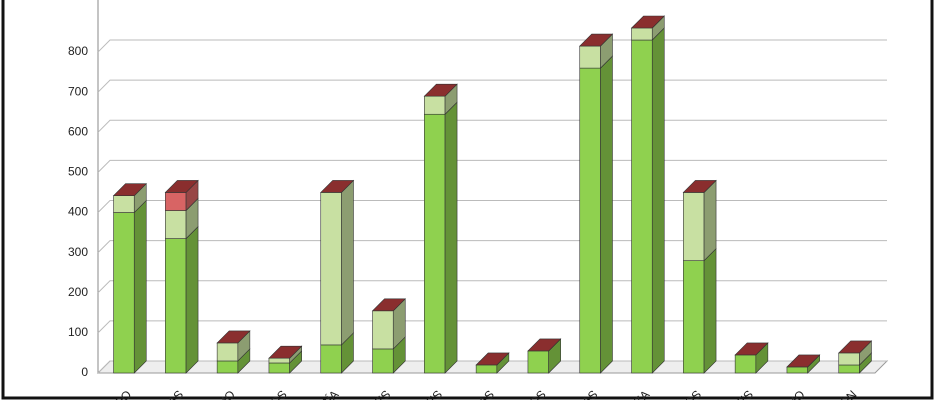 The height and width of the screenshot is (400, 940). What do you see at coordinates (174, 393) in the screenshot?
I see `x-tick-label: IAS` at bounding box center [174, 393].